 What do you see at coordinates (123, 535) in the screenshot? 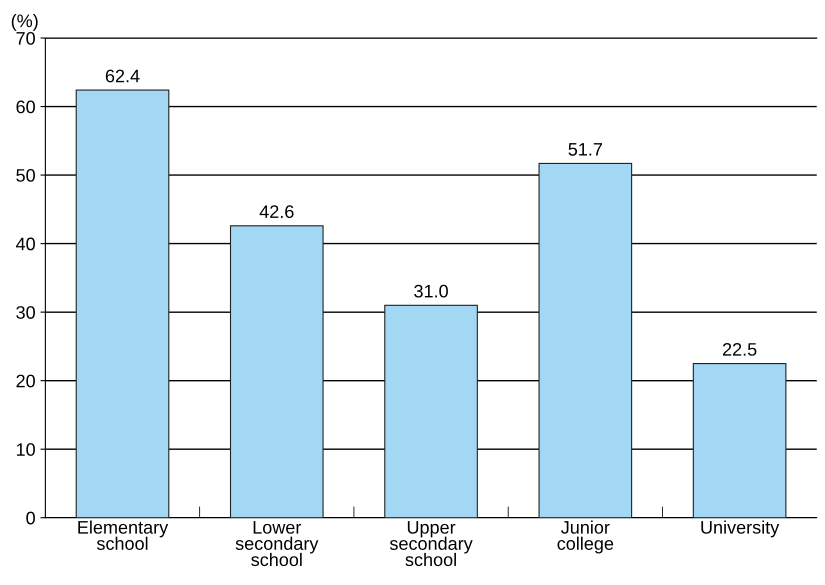
I see `x-tick-label: Elementary school` at bounding box center [123, 535].